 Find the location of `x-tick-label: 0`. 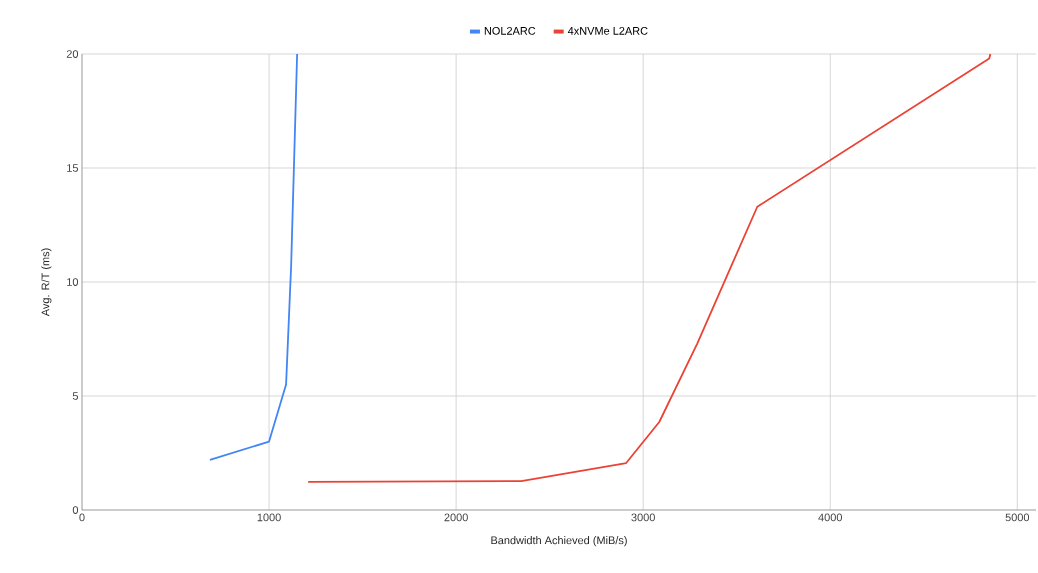

x-tick-label: 0 is located at coordinates (82, 517).